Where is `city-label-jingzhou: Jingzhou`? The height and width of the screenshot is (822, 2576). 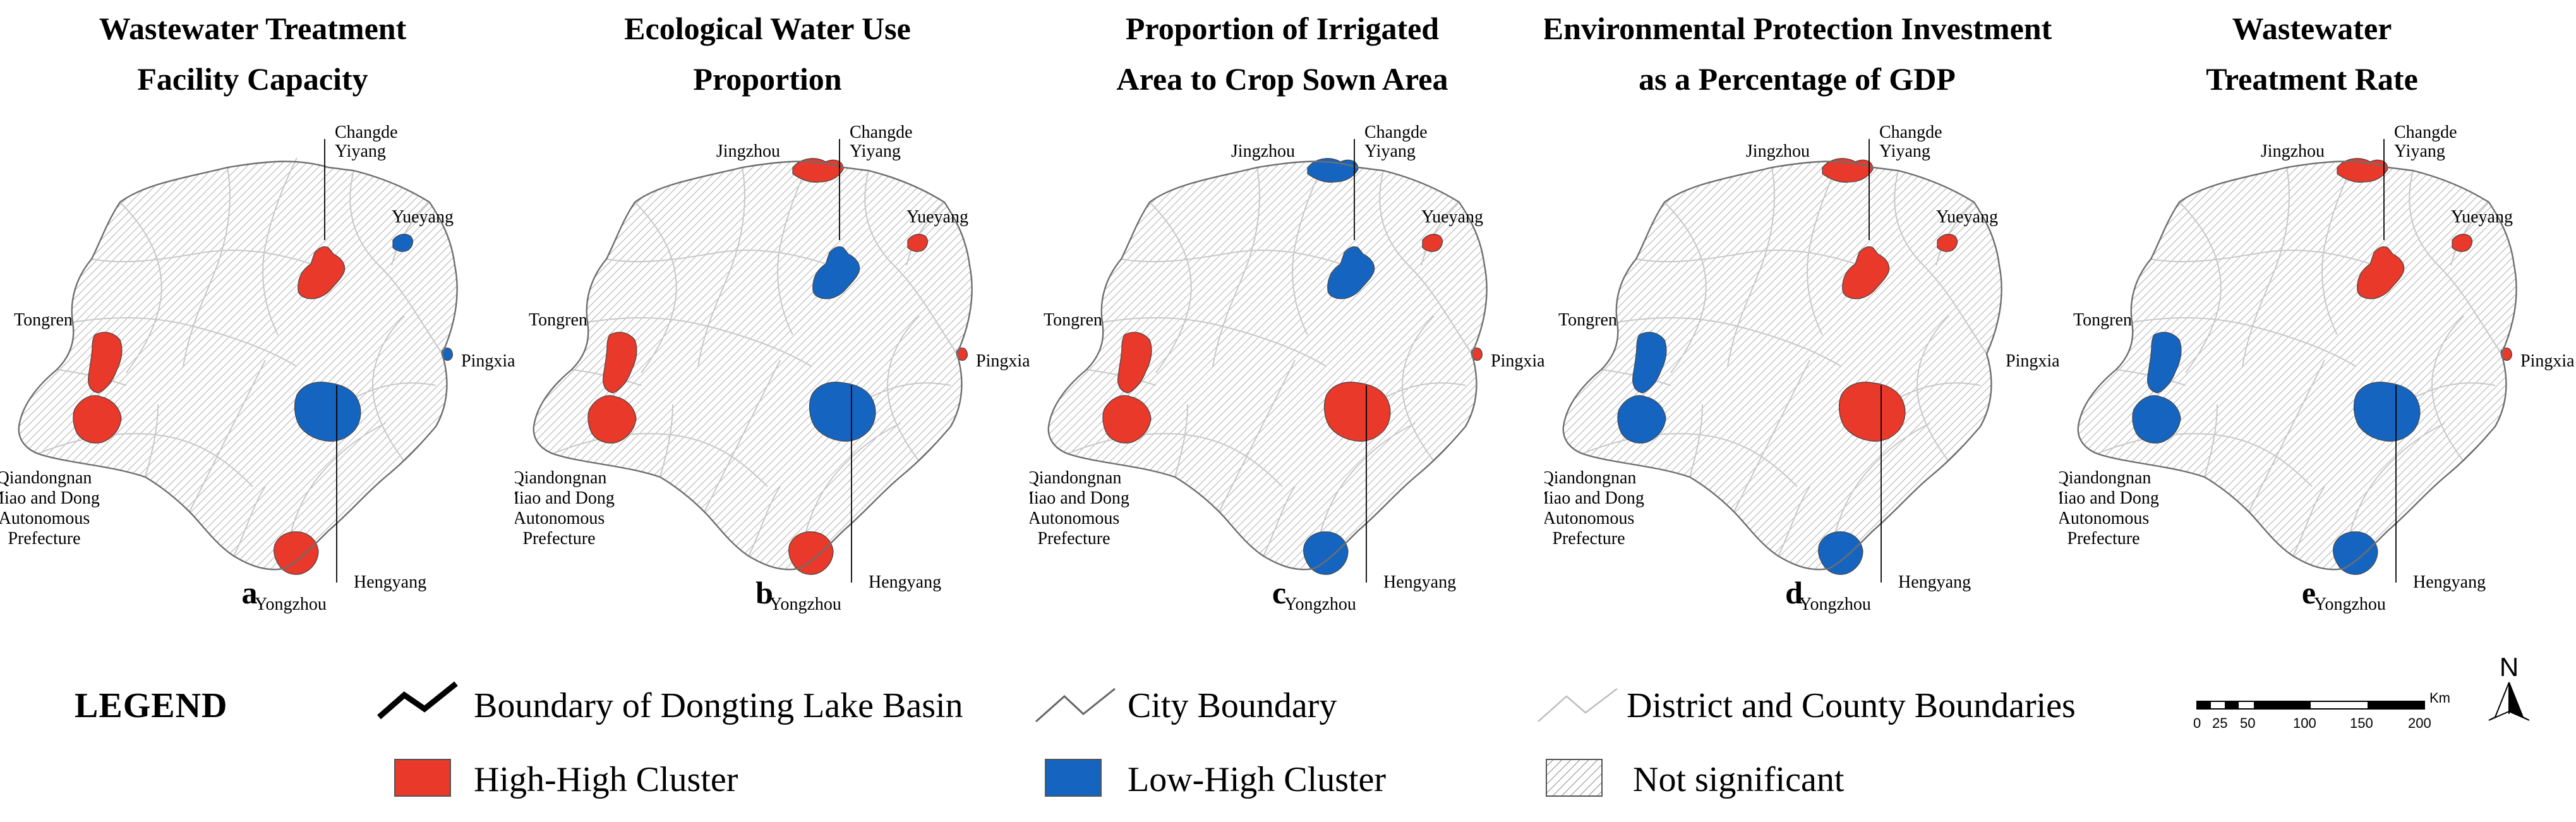
city-label-jingzhou: Jingzhou is located at coordinates (1263, 151).